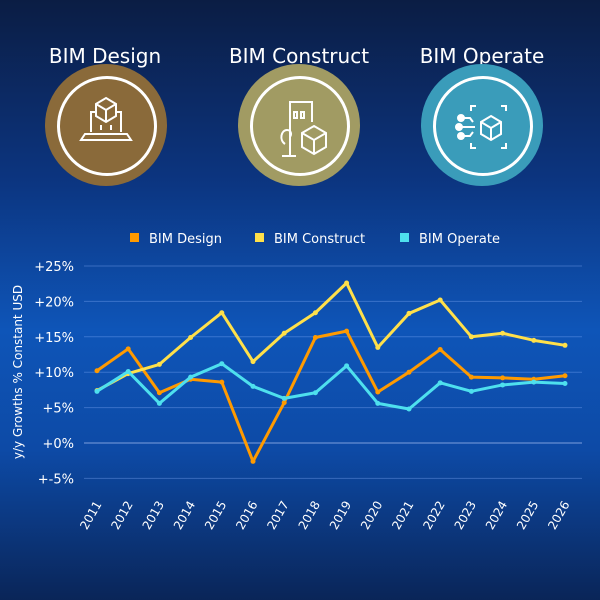 This screenshot has width=600, height=600. Describe the element at coordinates (277, 515) in the screenshot. I see `x-tick-label: 2017` at that location.